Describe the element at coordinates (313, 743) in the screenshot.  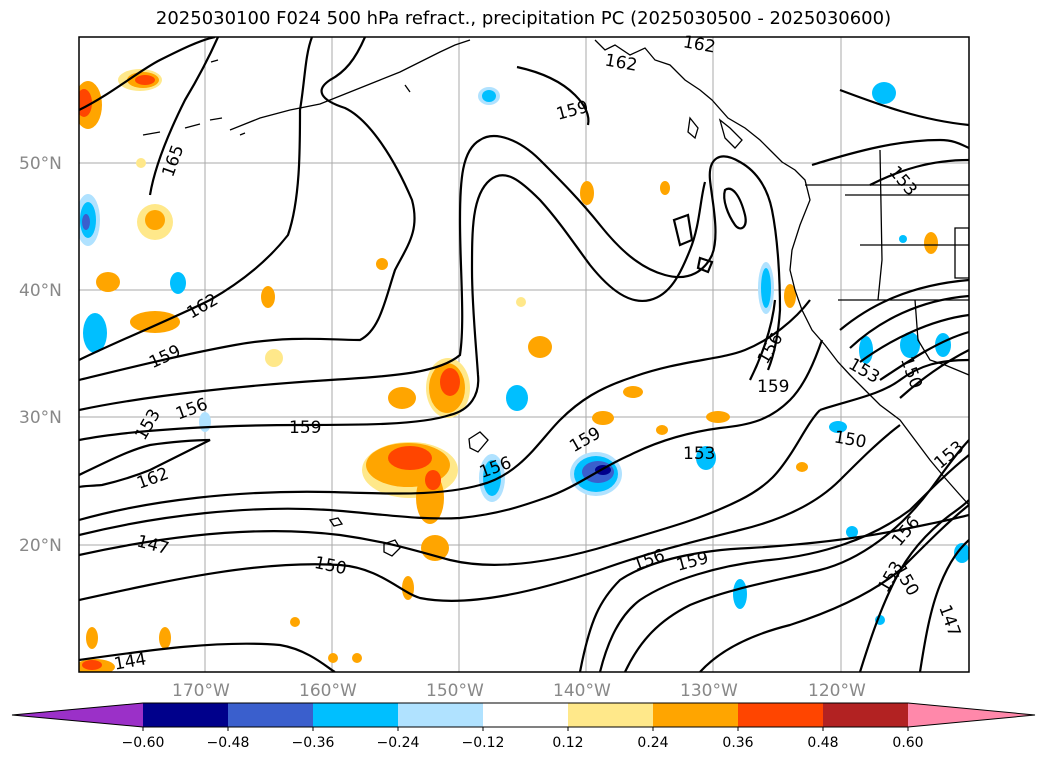
I see `colorbar-tick-label: −0.36` at that location.